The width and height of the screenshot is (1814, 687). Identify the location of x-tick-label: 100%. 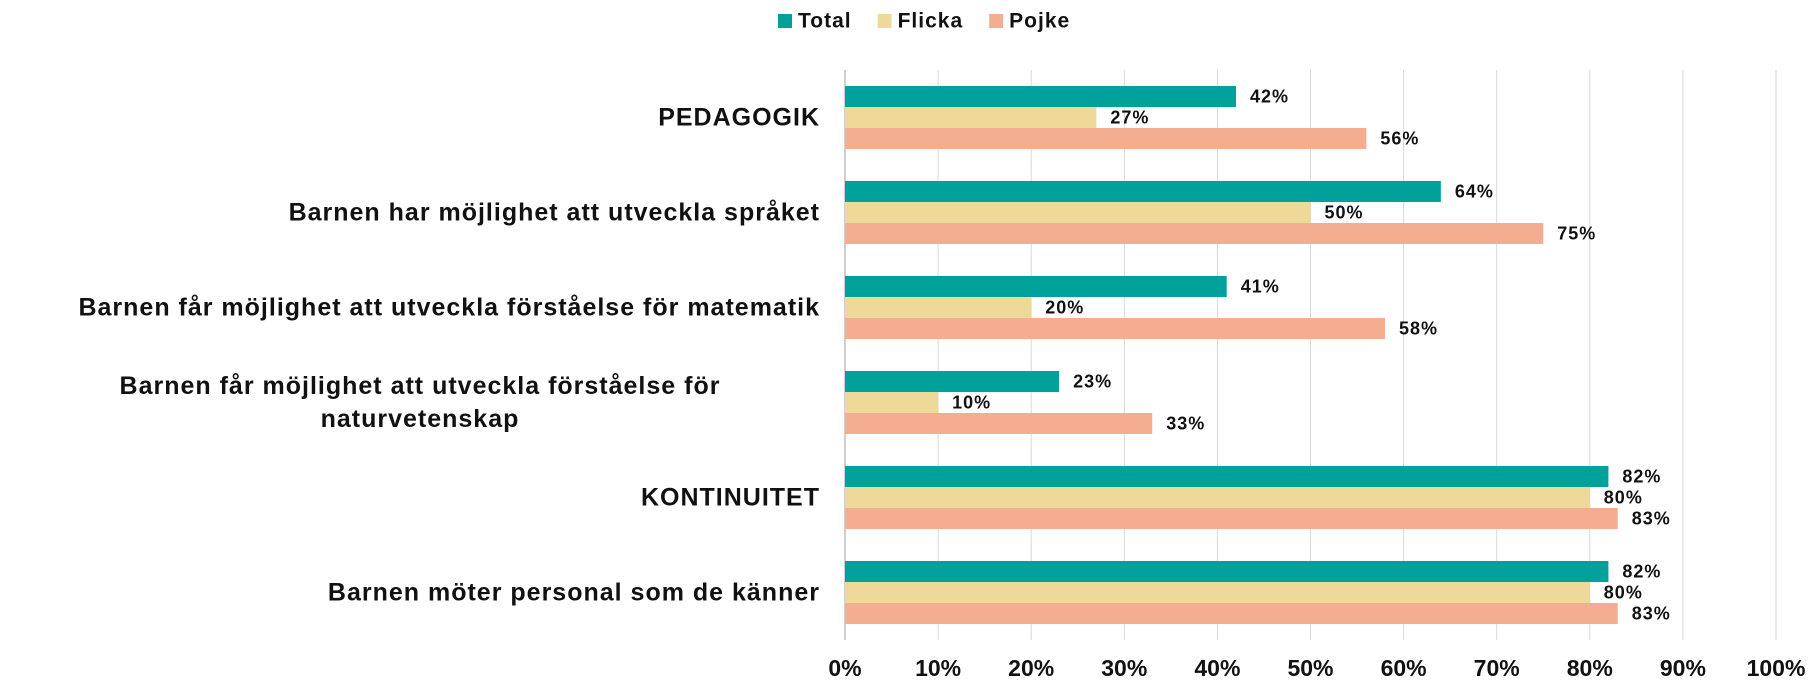
(1776, 668).